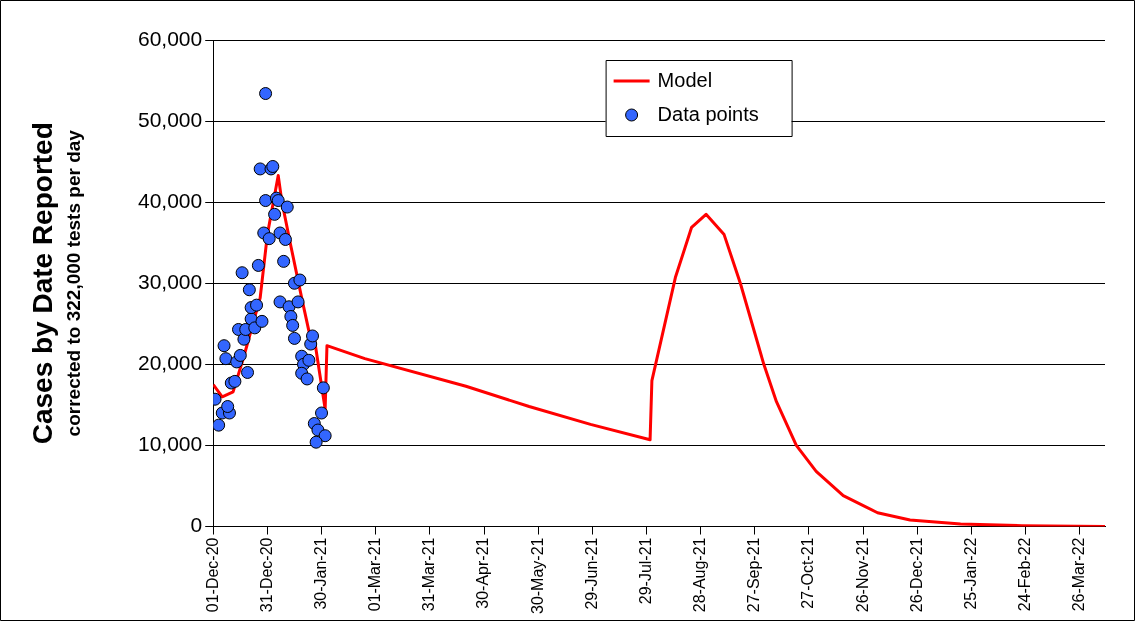  I want to click on x-tick-label: 27-Oct-21, so click(808, 573).